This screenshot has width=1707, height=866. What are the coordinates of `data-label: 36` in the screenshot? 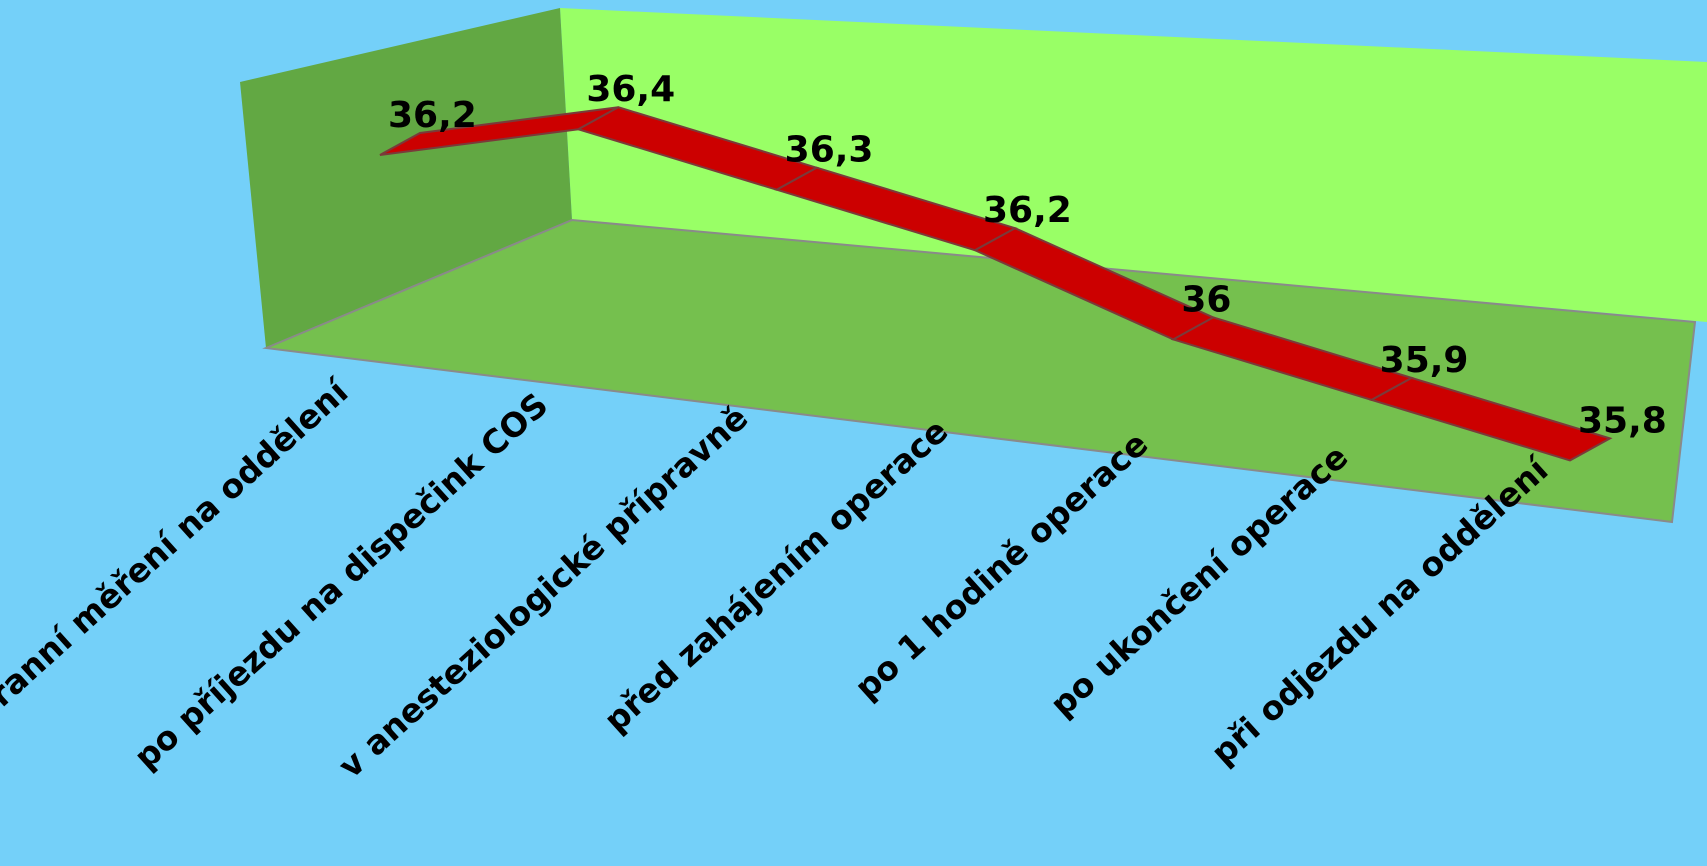 It's located at (1206, 299).